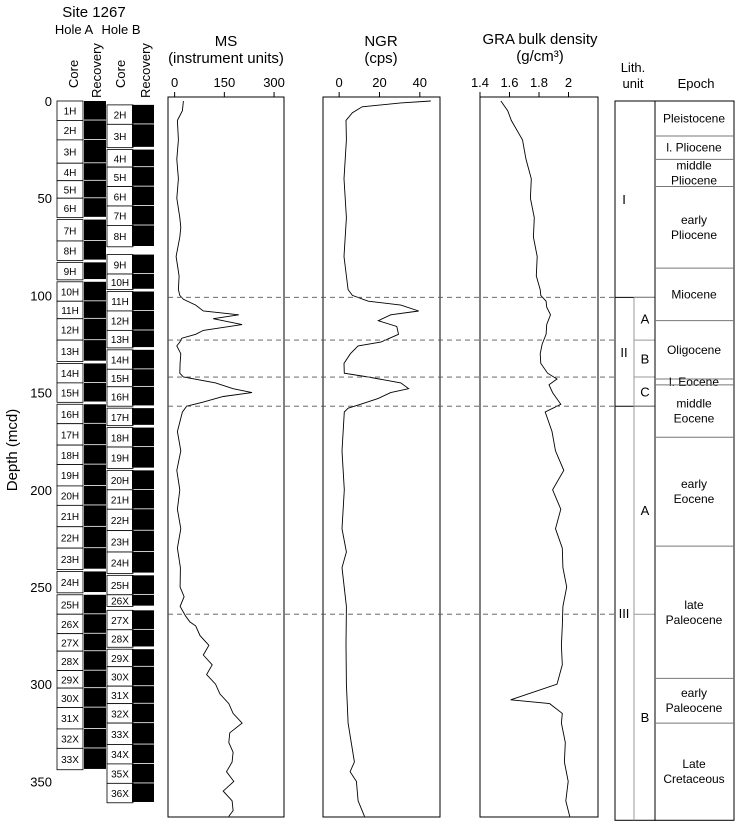  I want to click on depth-tick-label: 200, so click(41, 490).